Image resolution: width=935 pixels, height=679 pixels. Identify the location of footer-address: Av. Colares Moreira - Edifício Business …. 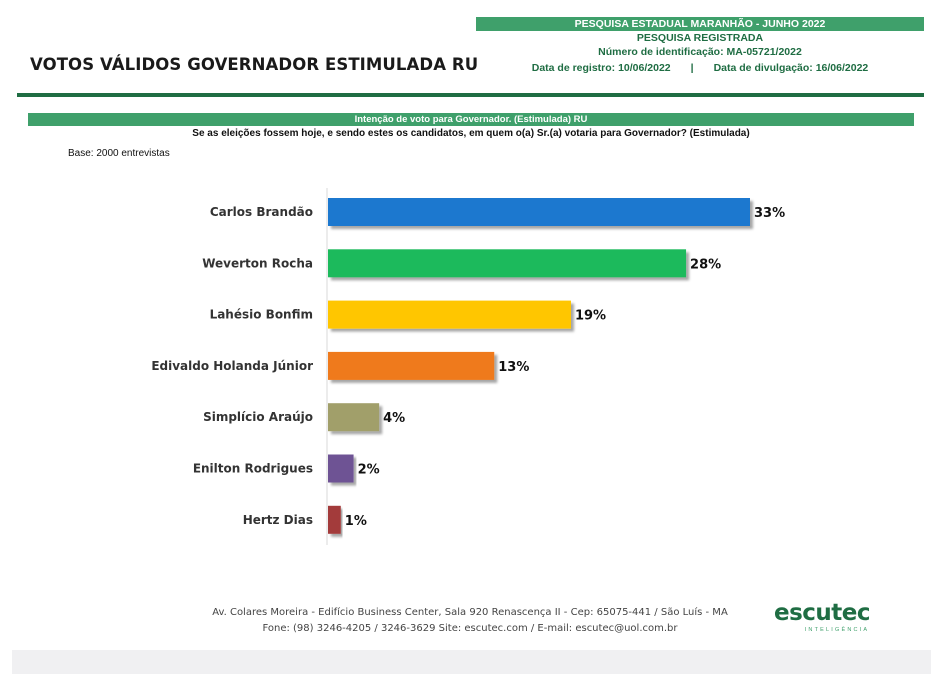
(470, 612).